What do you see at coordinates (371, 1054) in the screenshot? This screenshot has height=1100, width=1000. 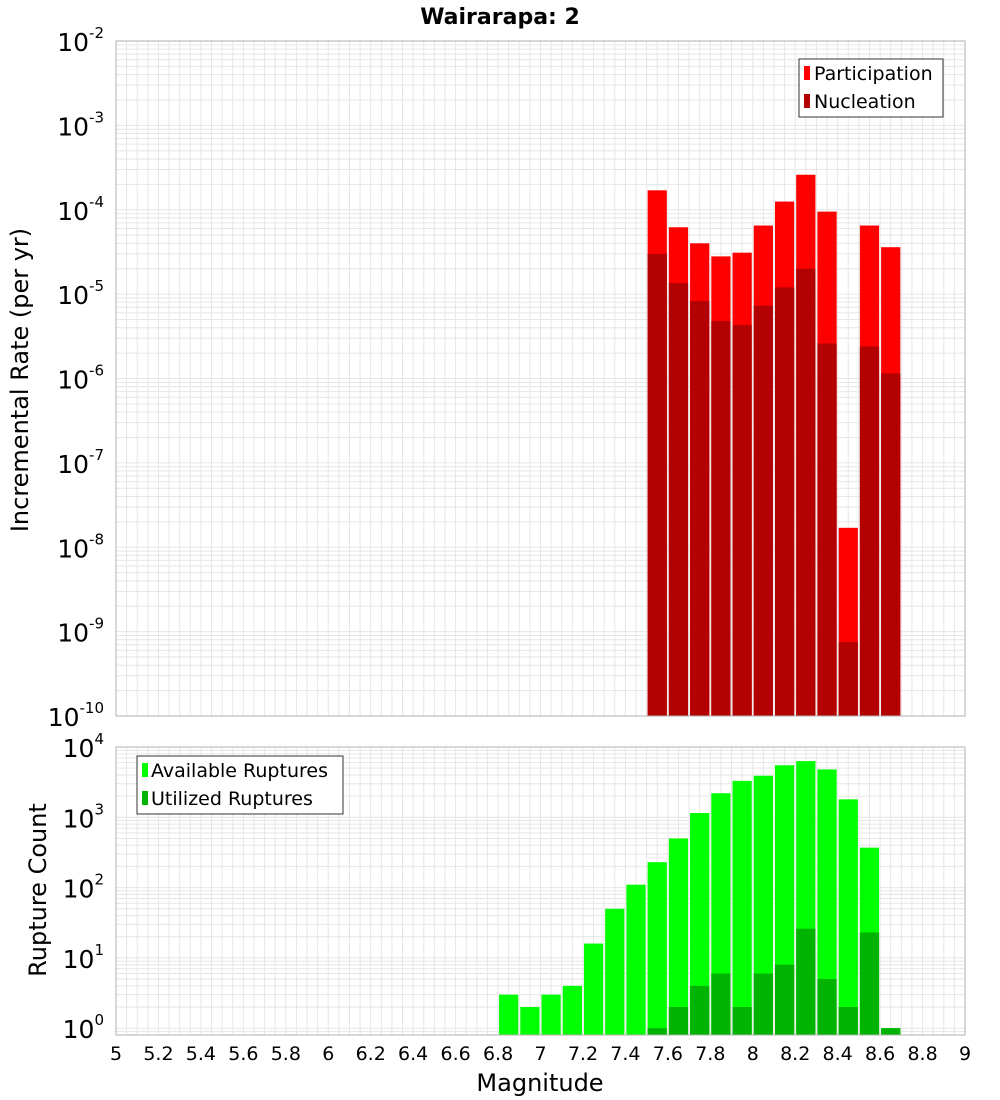 I see `x-tick-label: 6.2` at bounding box center [371, 1054].